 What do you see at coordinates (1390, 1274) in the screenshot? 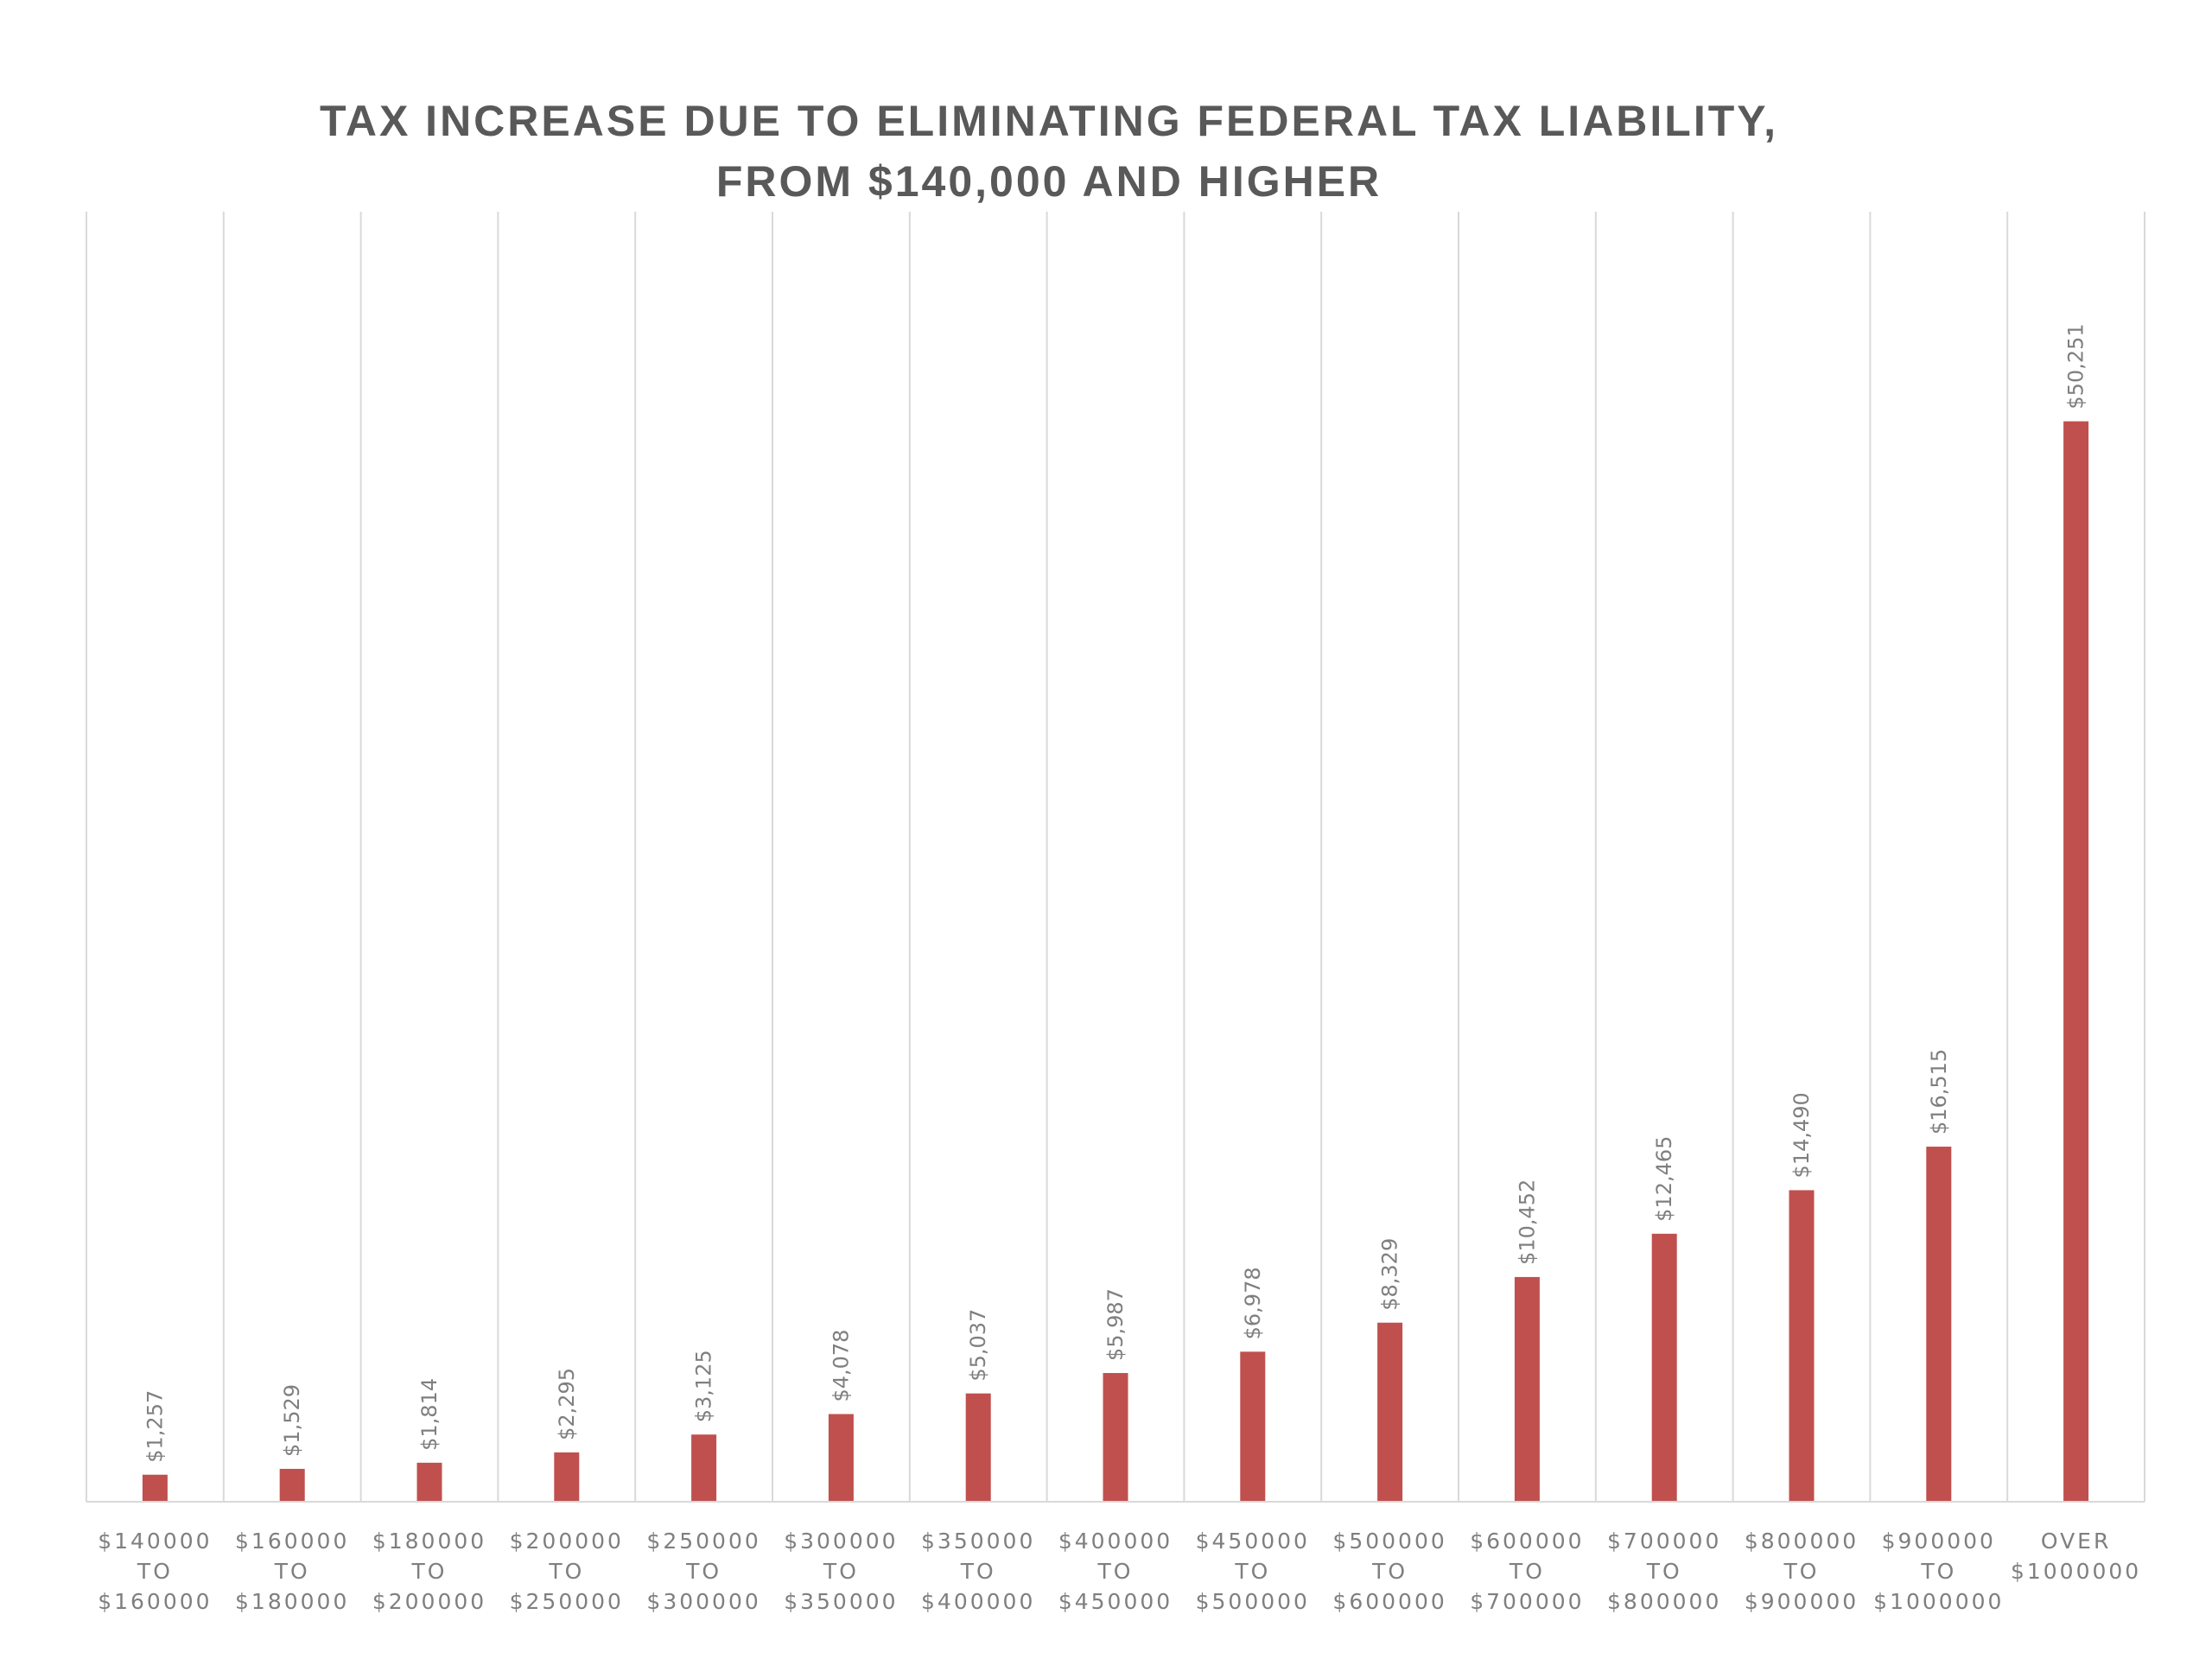
I see `data-label: $8,329` at bounding box center [1390, 1274].